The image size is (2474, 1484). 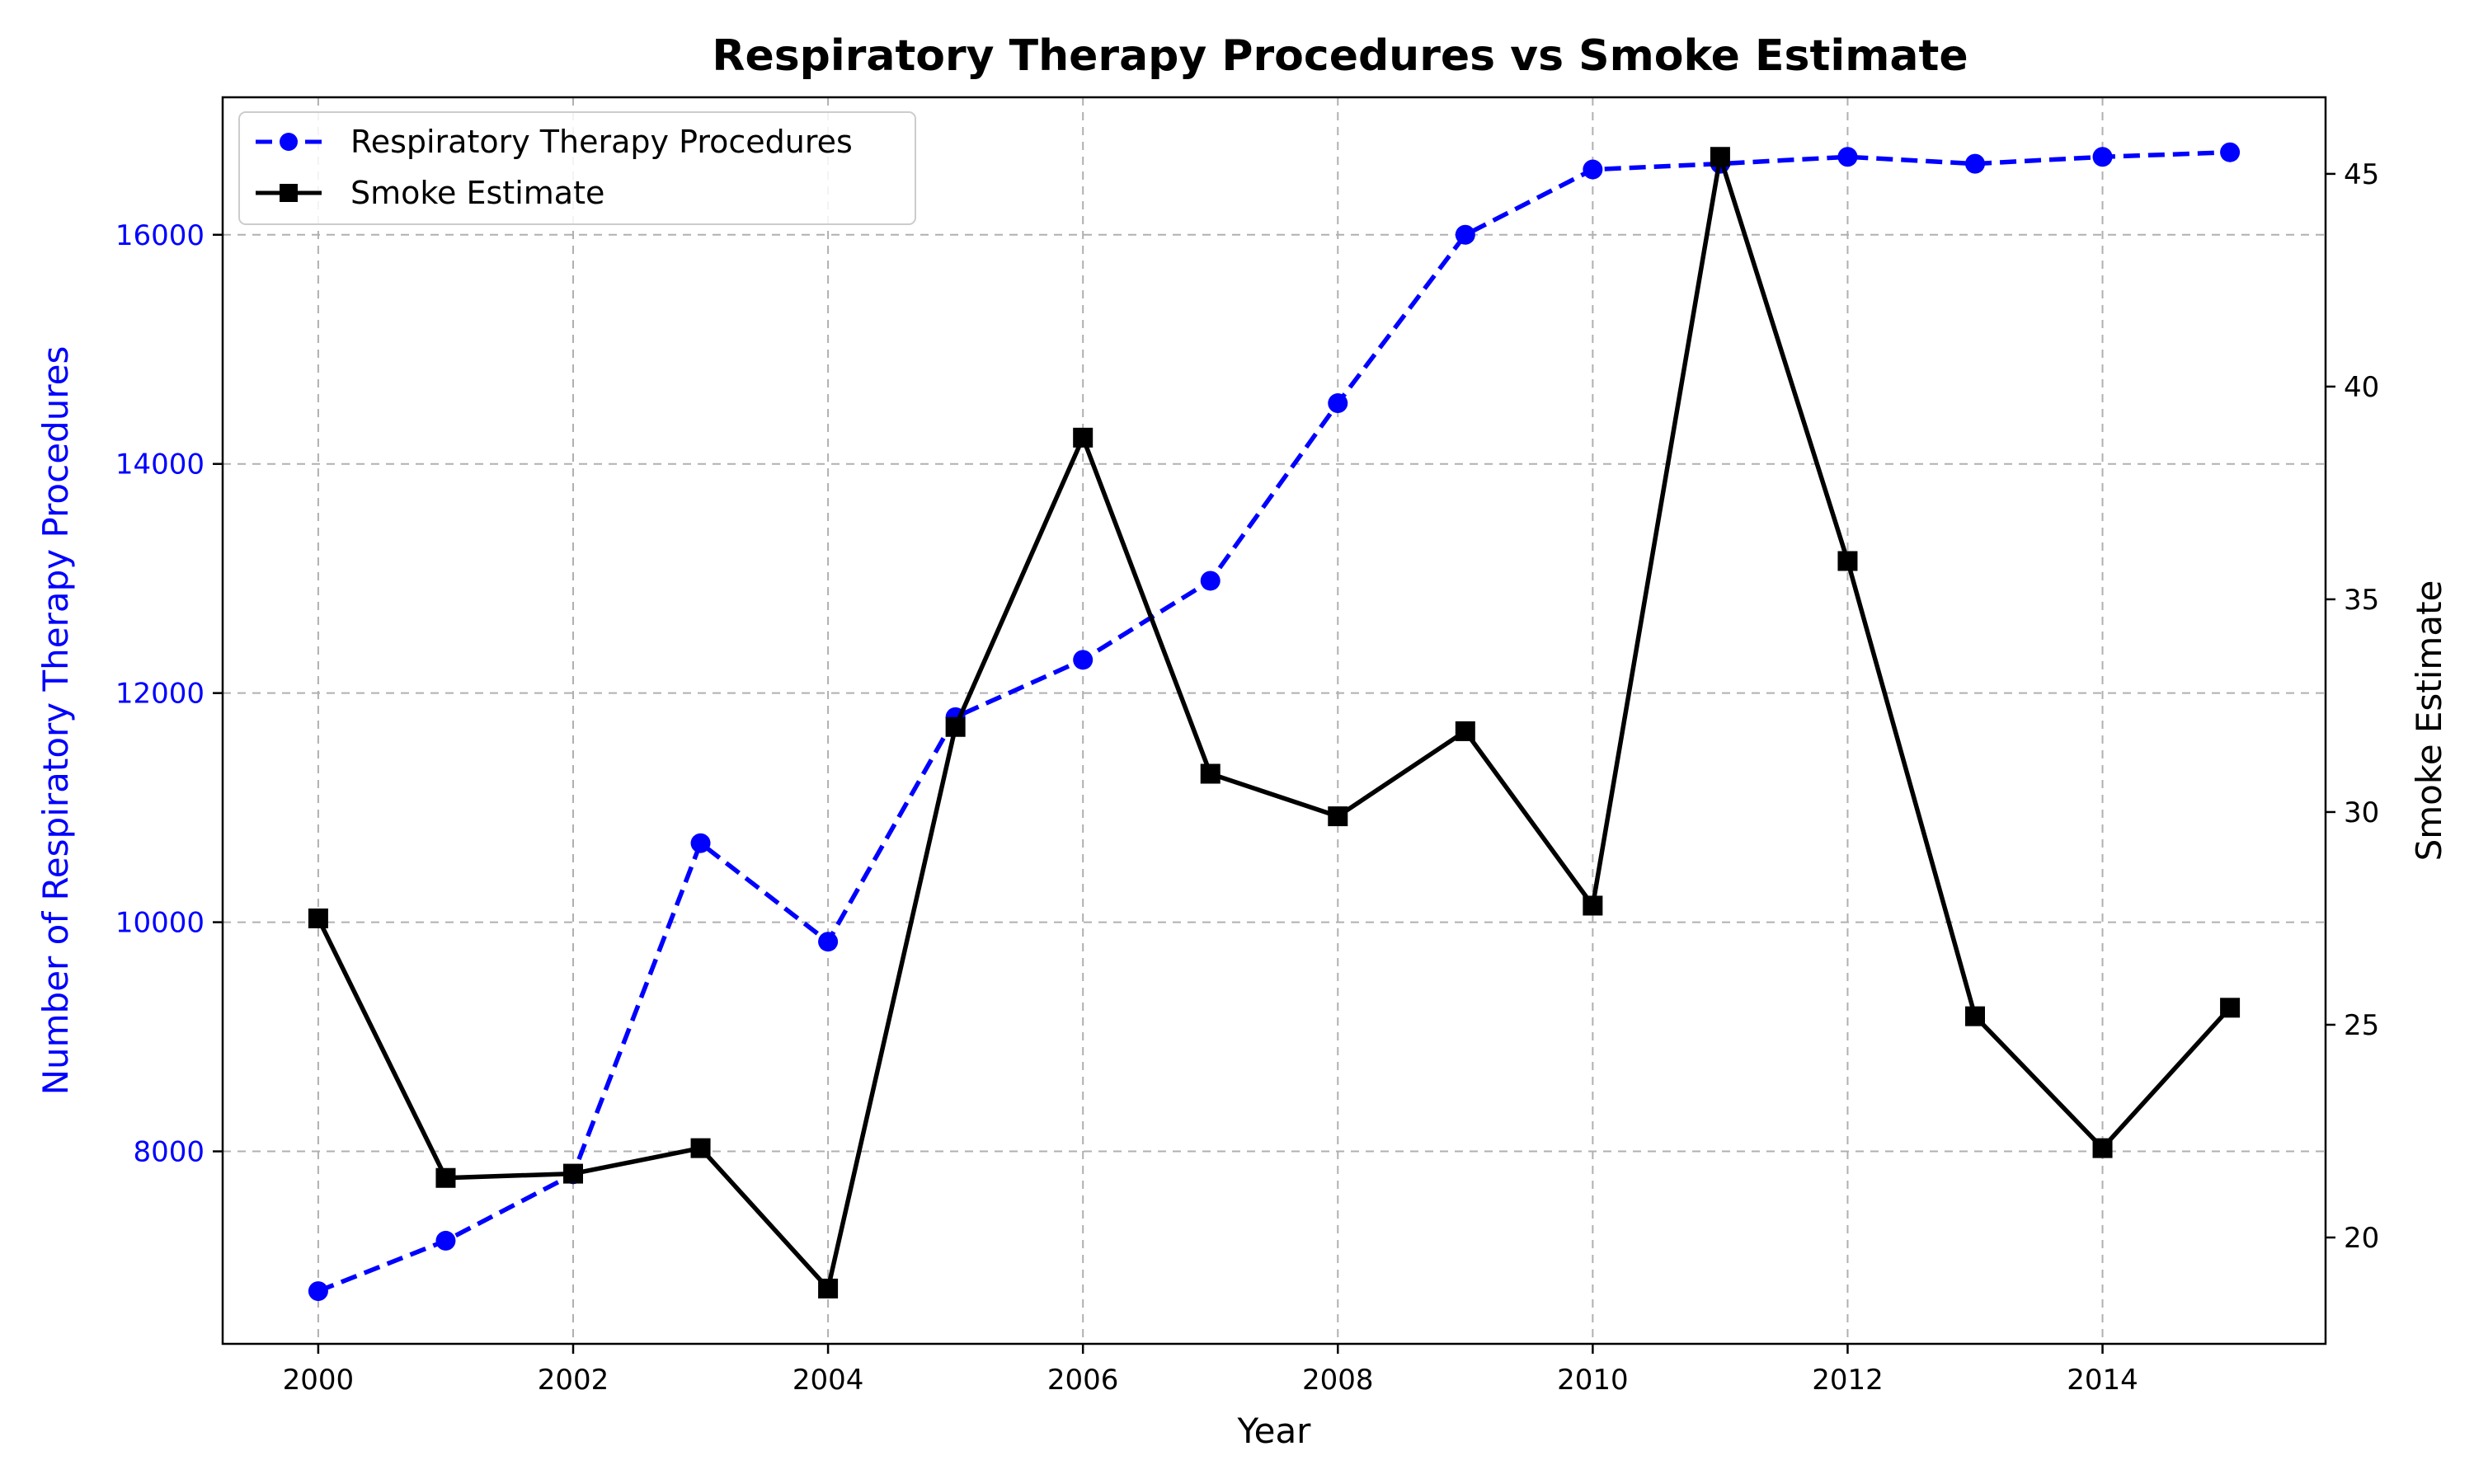 I want to click on x-tick-label: 2002, so click(x=573, y=1380).